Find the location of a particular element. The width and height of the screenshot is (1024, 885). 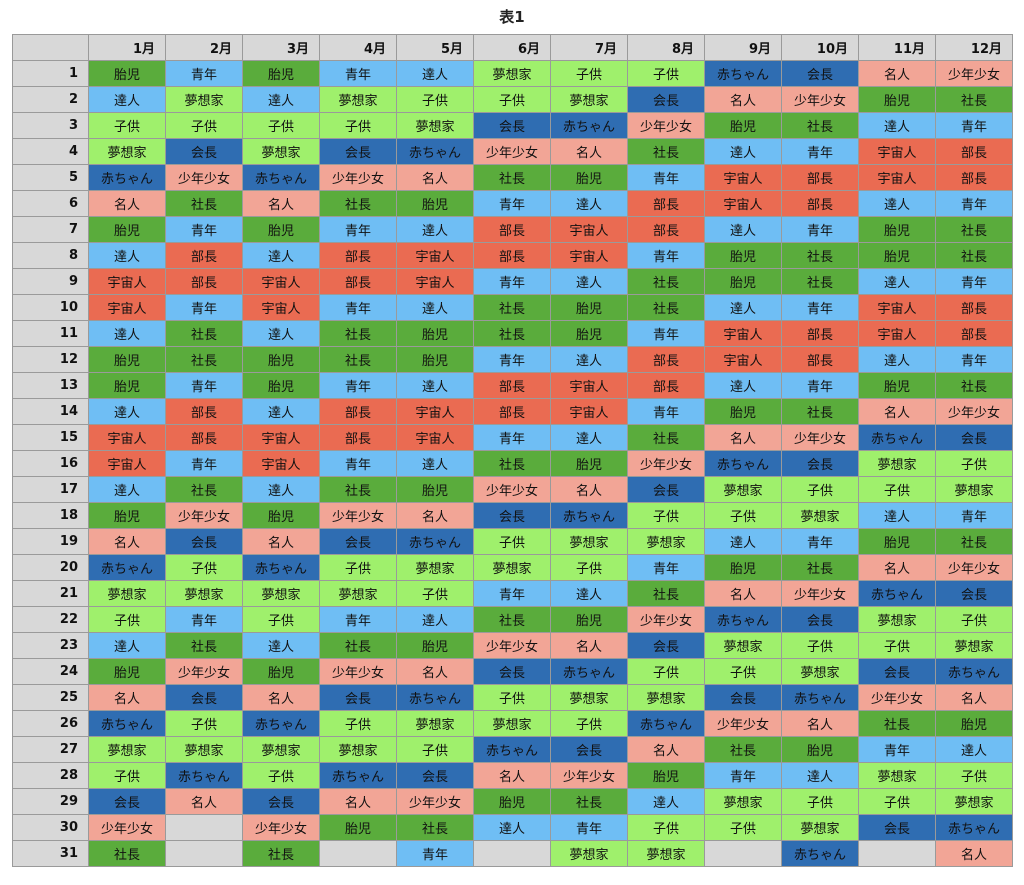

column-header: 5月 is located at coordinates (435, 48).